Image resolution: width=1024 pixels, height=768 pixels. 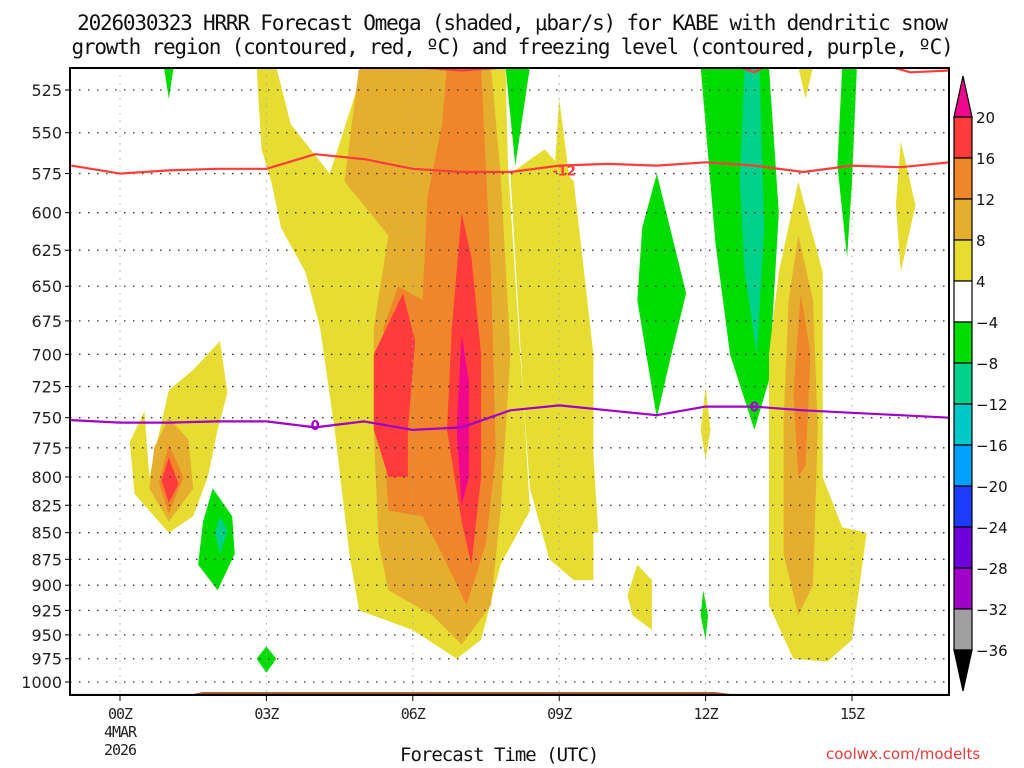 I want to click on y-tick-label: 1000, so click(x=41, y=682).